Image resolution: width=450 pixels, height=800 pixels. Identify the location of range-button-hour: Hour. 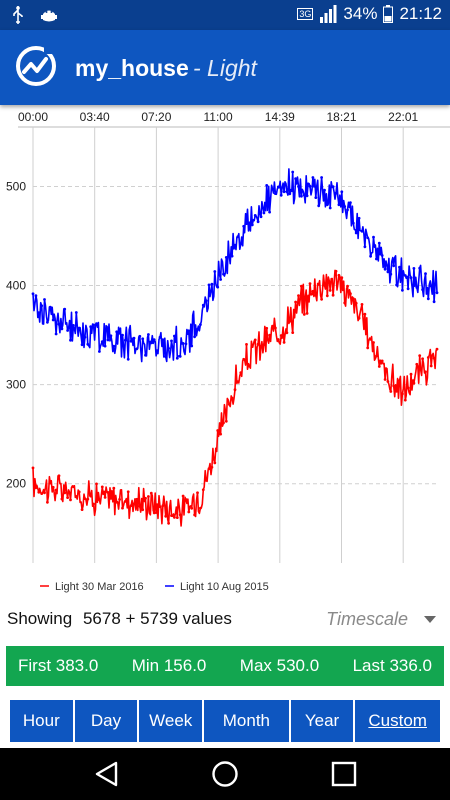
(41, 721).